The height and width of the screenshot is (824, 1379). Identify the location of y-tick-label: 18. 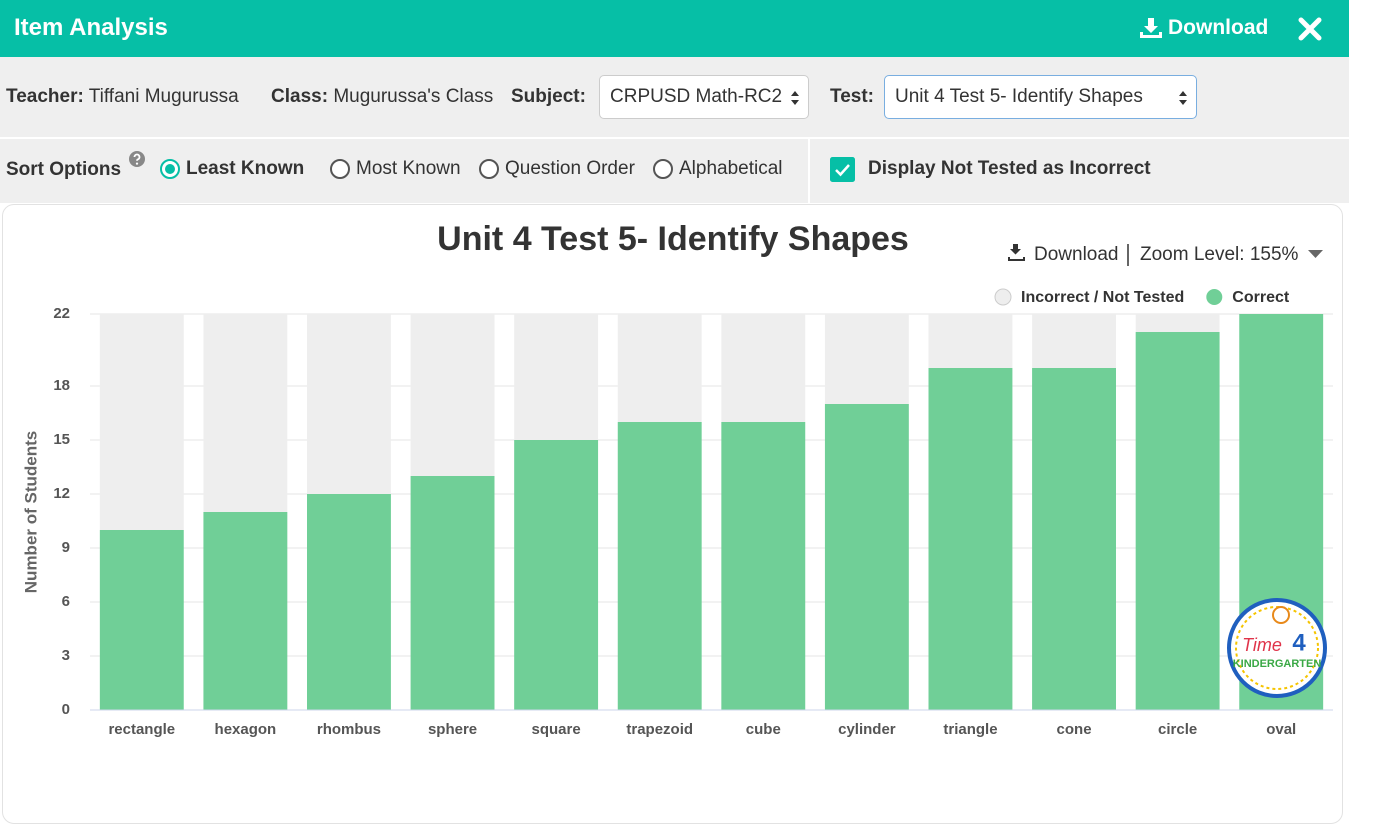
(61, 385).